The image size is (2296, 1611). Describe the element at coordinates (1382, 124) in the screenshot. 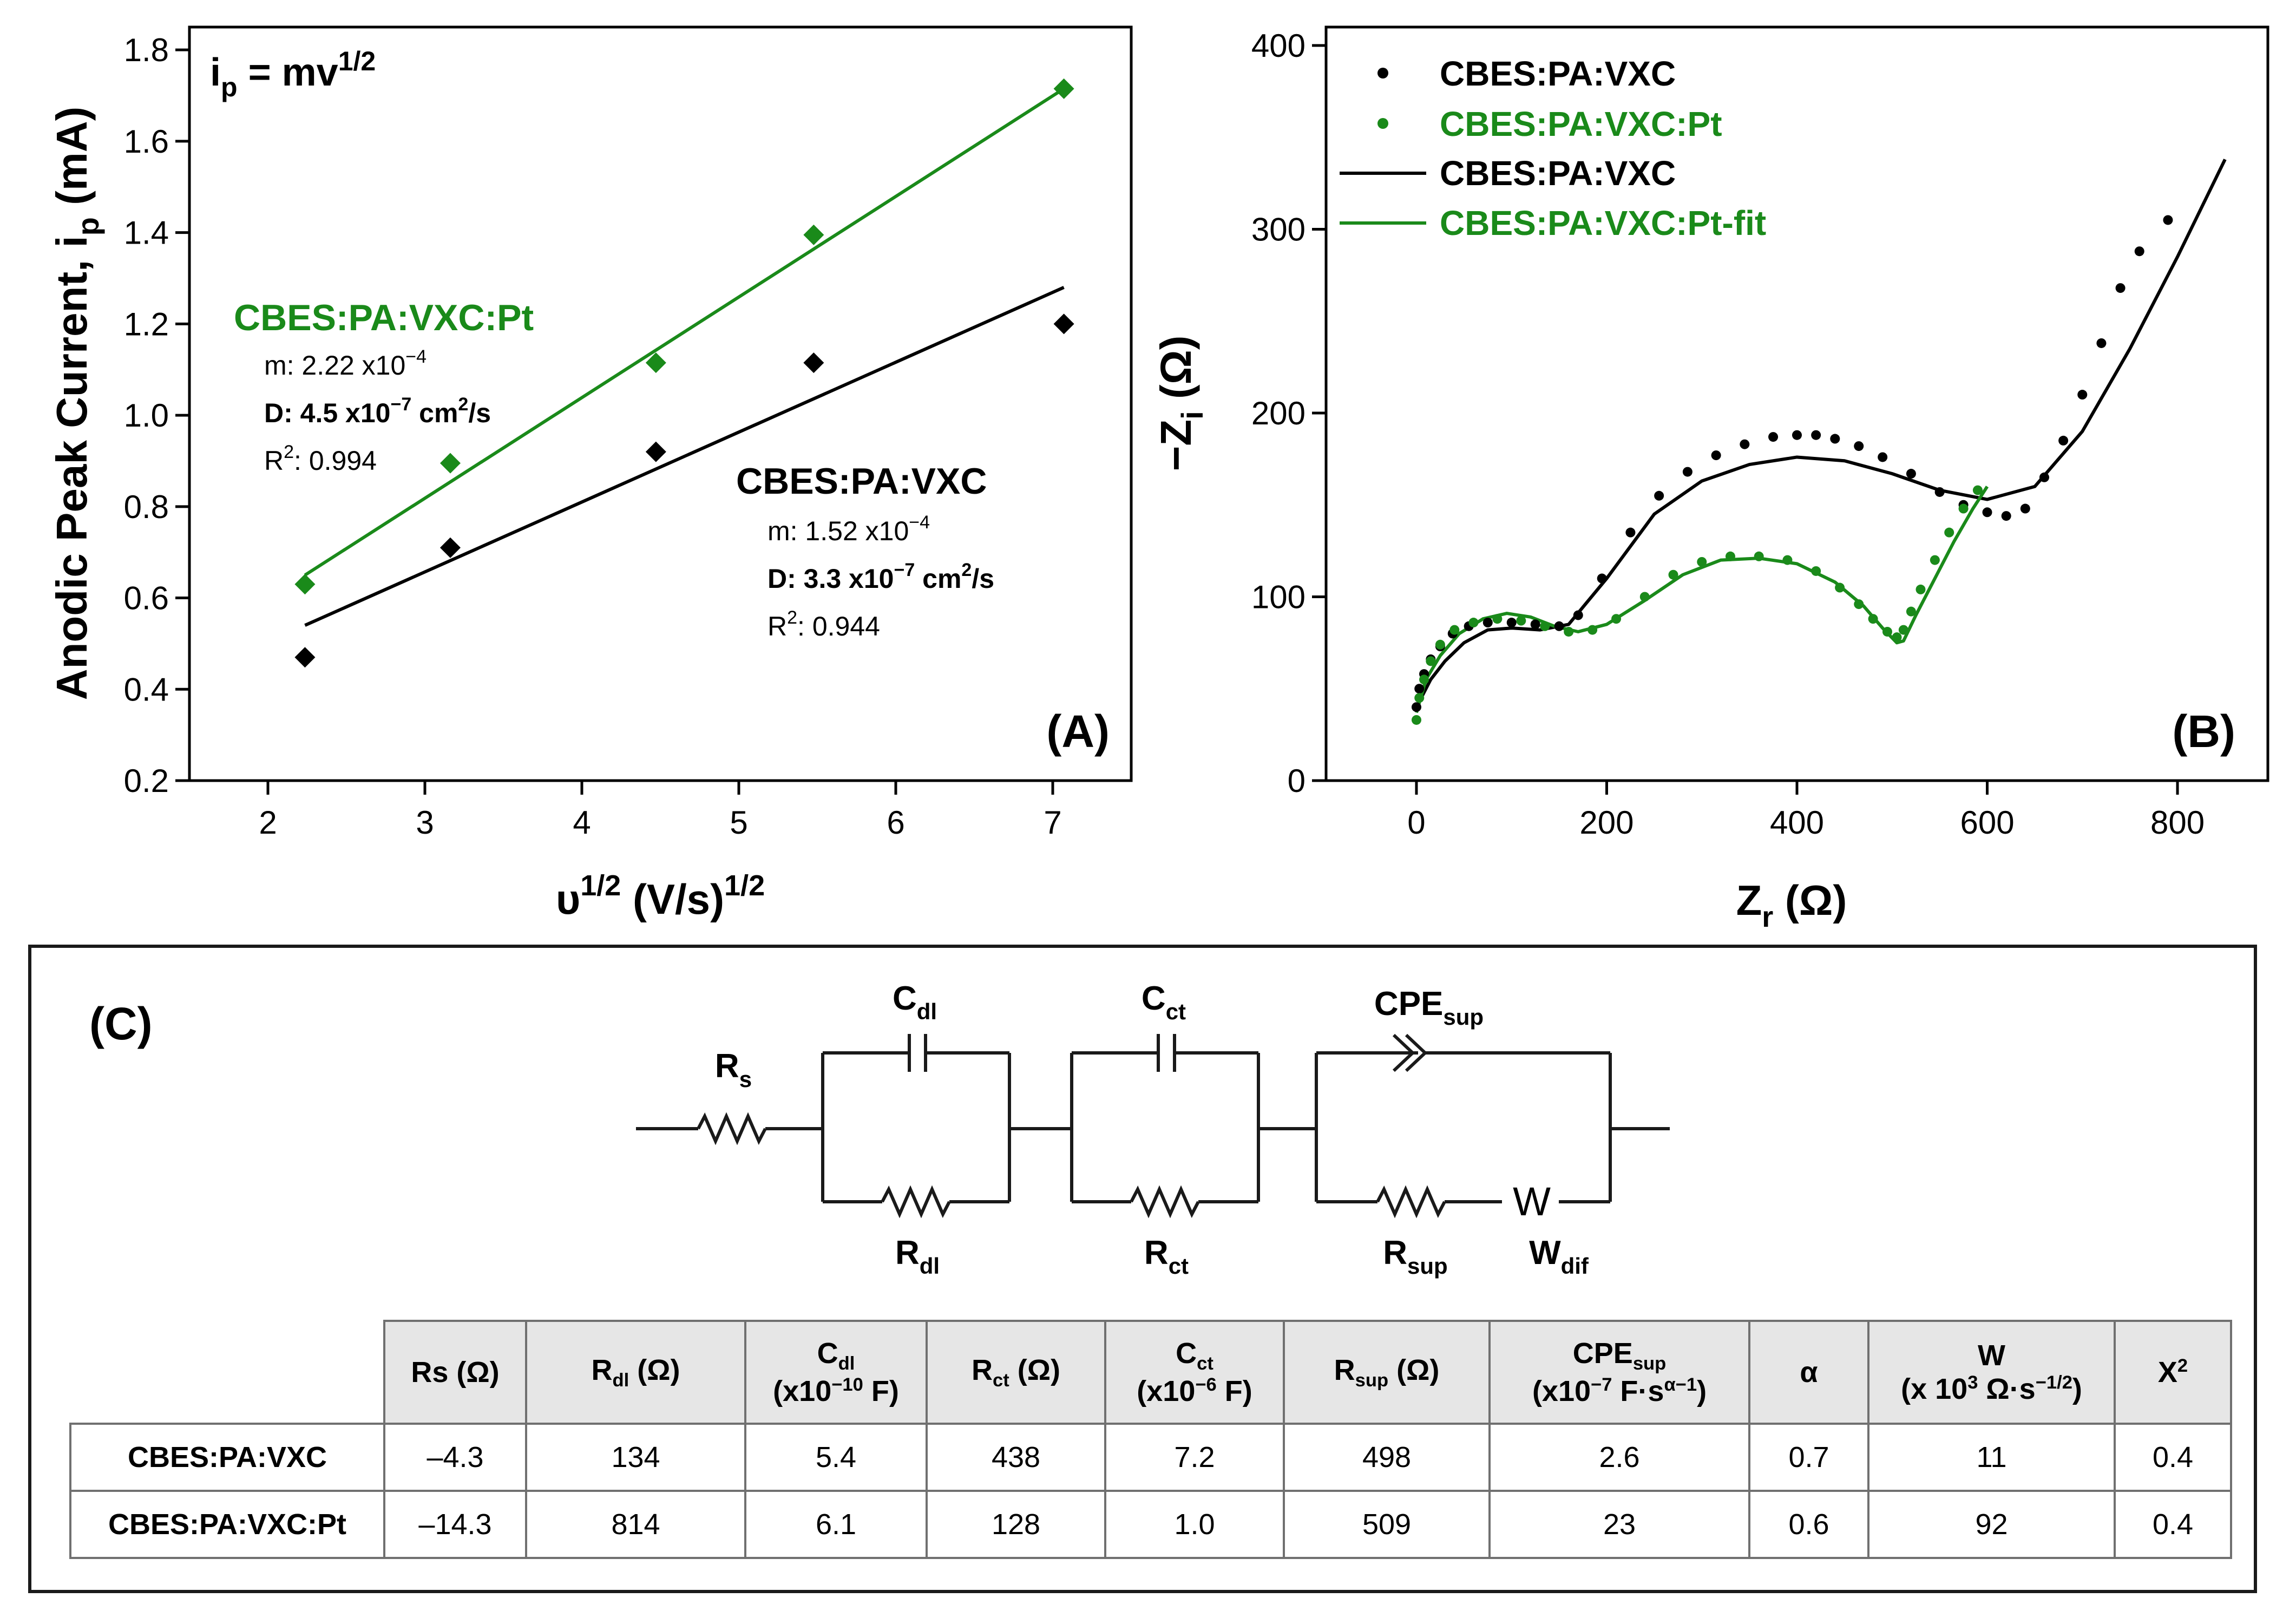

I see `legend-marker-pt` at that location.